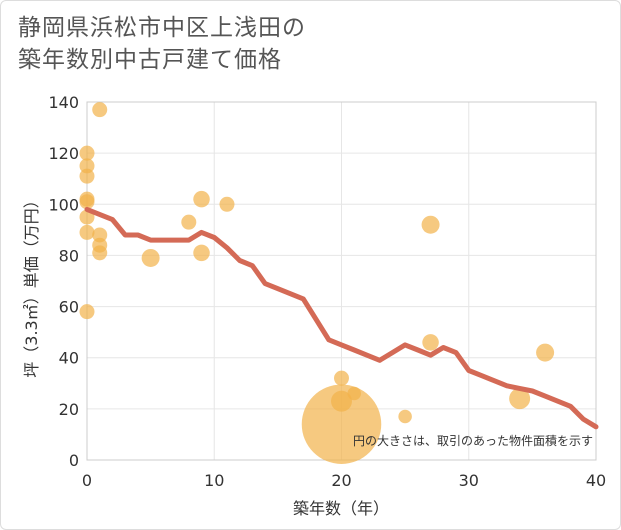 The image size is (621, 530). Describe the element at coordinates (214, 480) in the screenshot. I see `x-tick-label: 10` at that location.